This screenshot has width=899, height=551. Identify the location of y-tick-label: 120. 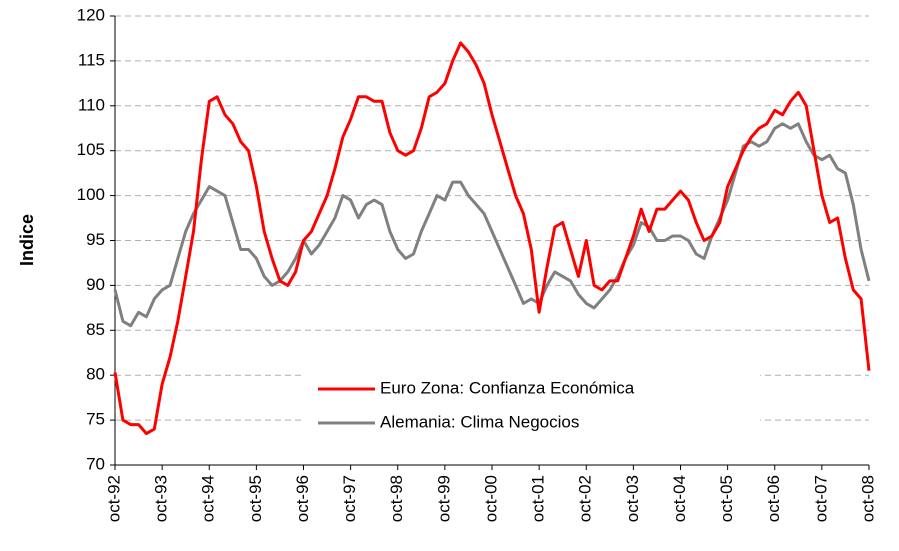
(91, 14).